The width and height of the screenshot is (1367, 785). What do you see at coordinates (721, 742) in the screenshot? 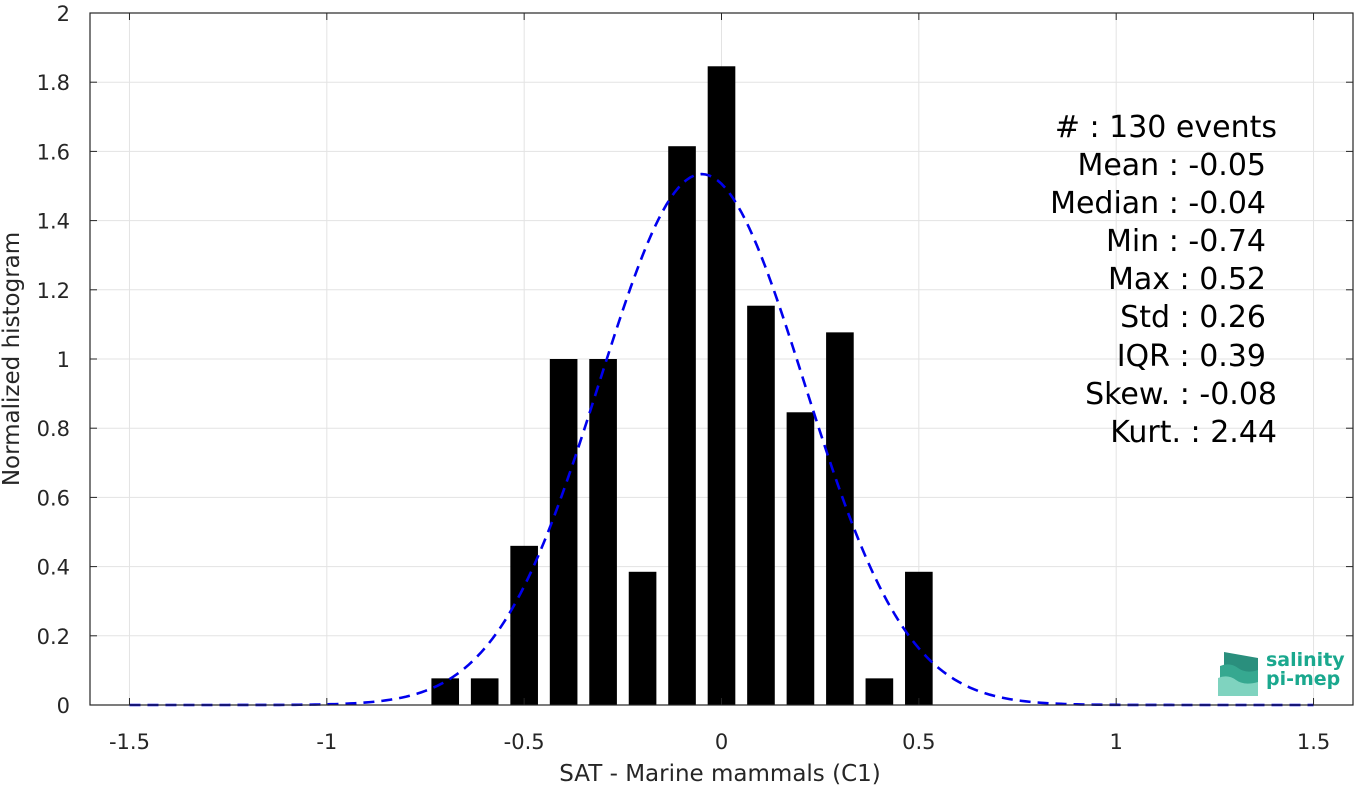
I see `x-tick-label: 0` at bounding box center [721, 742].